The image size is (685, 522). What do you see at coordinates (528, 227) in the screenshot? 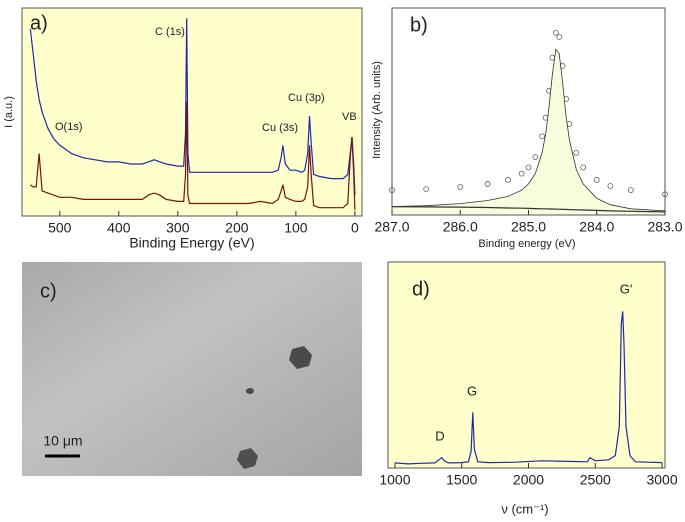
I see `x-tick-label: 285.0` at bounding box center [528, 227].